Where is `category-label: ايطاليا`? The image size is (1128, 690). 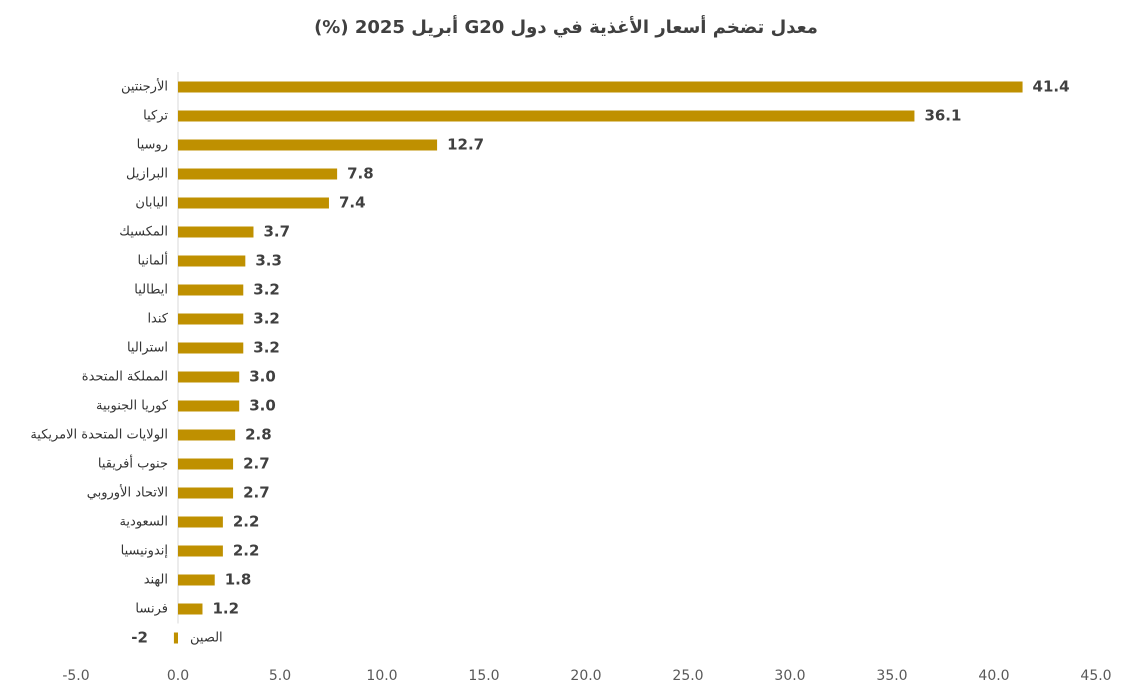 category-label: ايطاليا is located at coordinates (151, 290).